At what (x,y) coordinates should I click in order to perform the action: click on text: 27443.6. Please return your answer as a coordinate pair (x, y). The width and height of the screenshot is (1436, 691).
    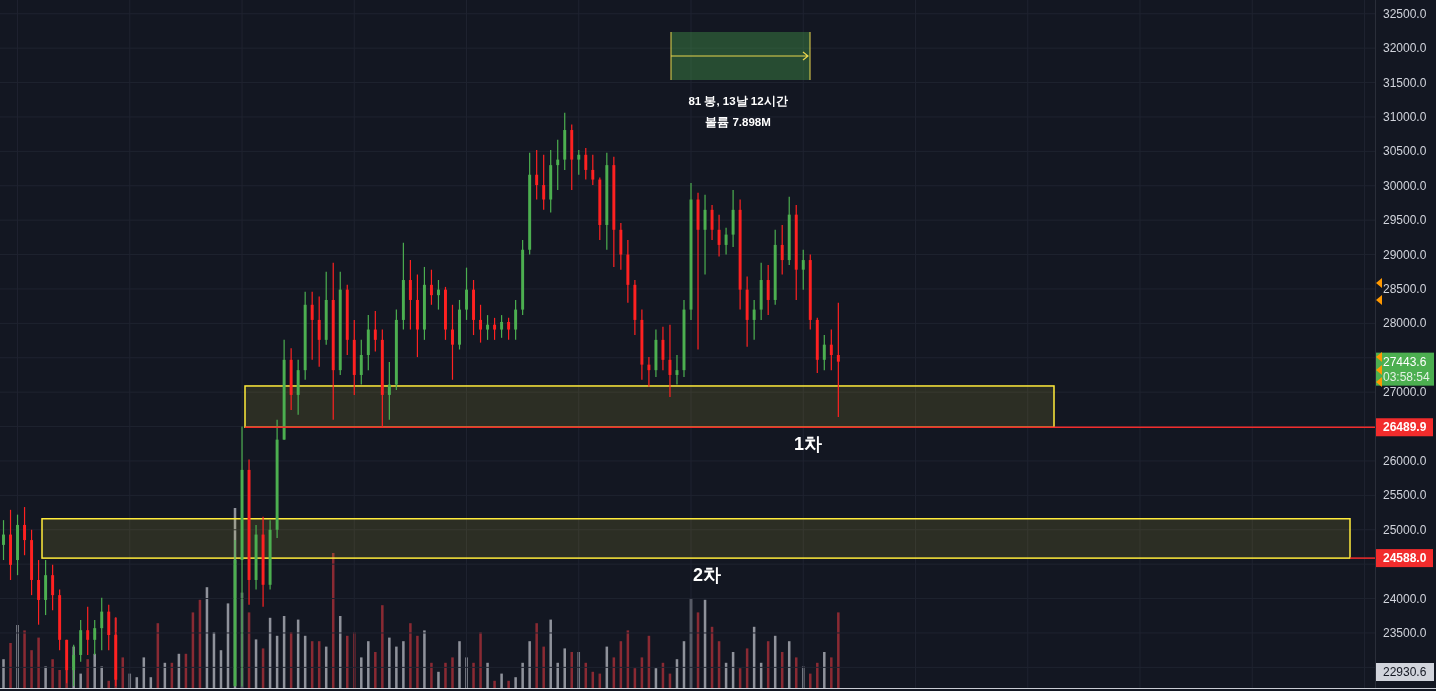
    Looking at the image, I should click on (1405, 361).